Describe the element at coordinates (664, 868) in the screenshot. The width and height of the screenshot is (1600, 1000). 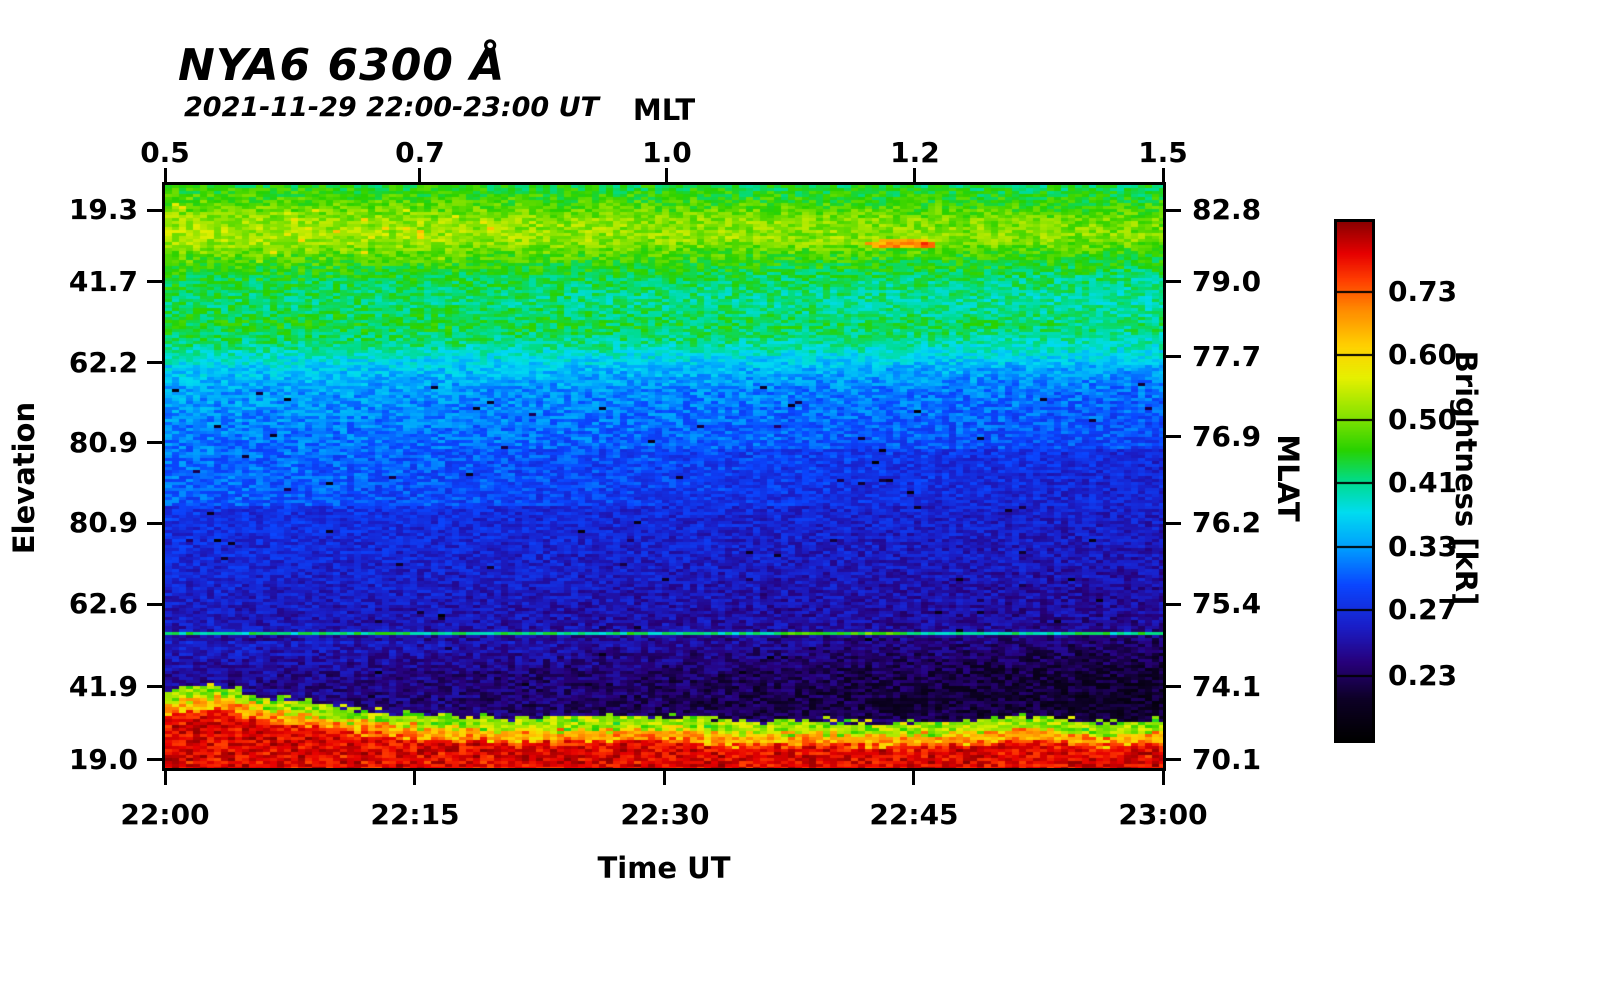
I see `bottom-axis-label: Time UT` at that location.